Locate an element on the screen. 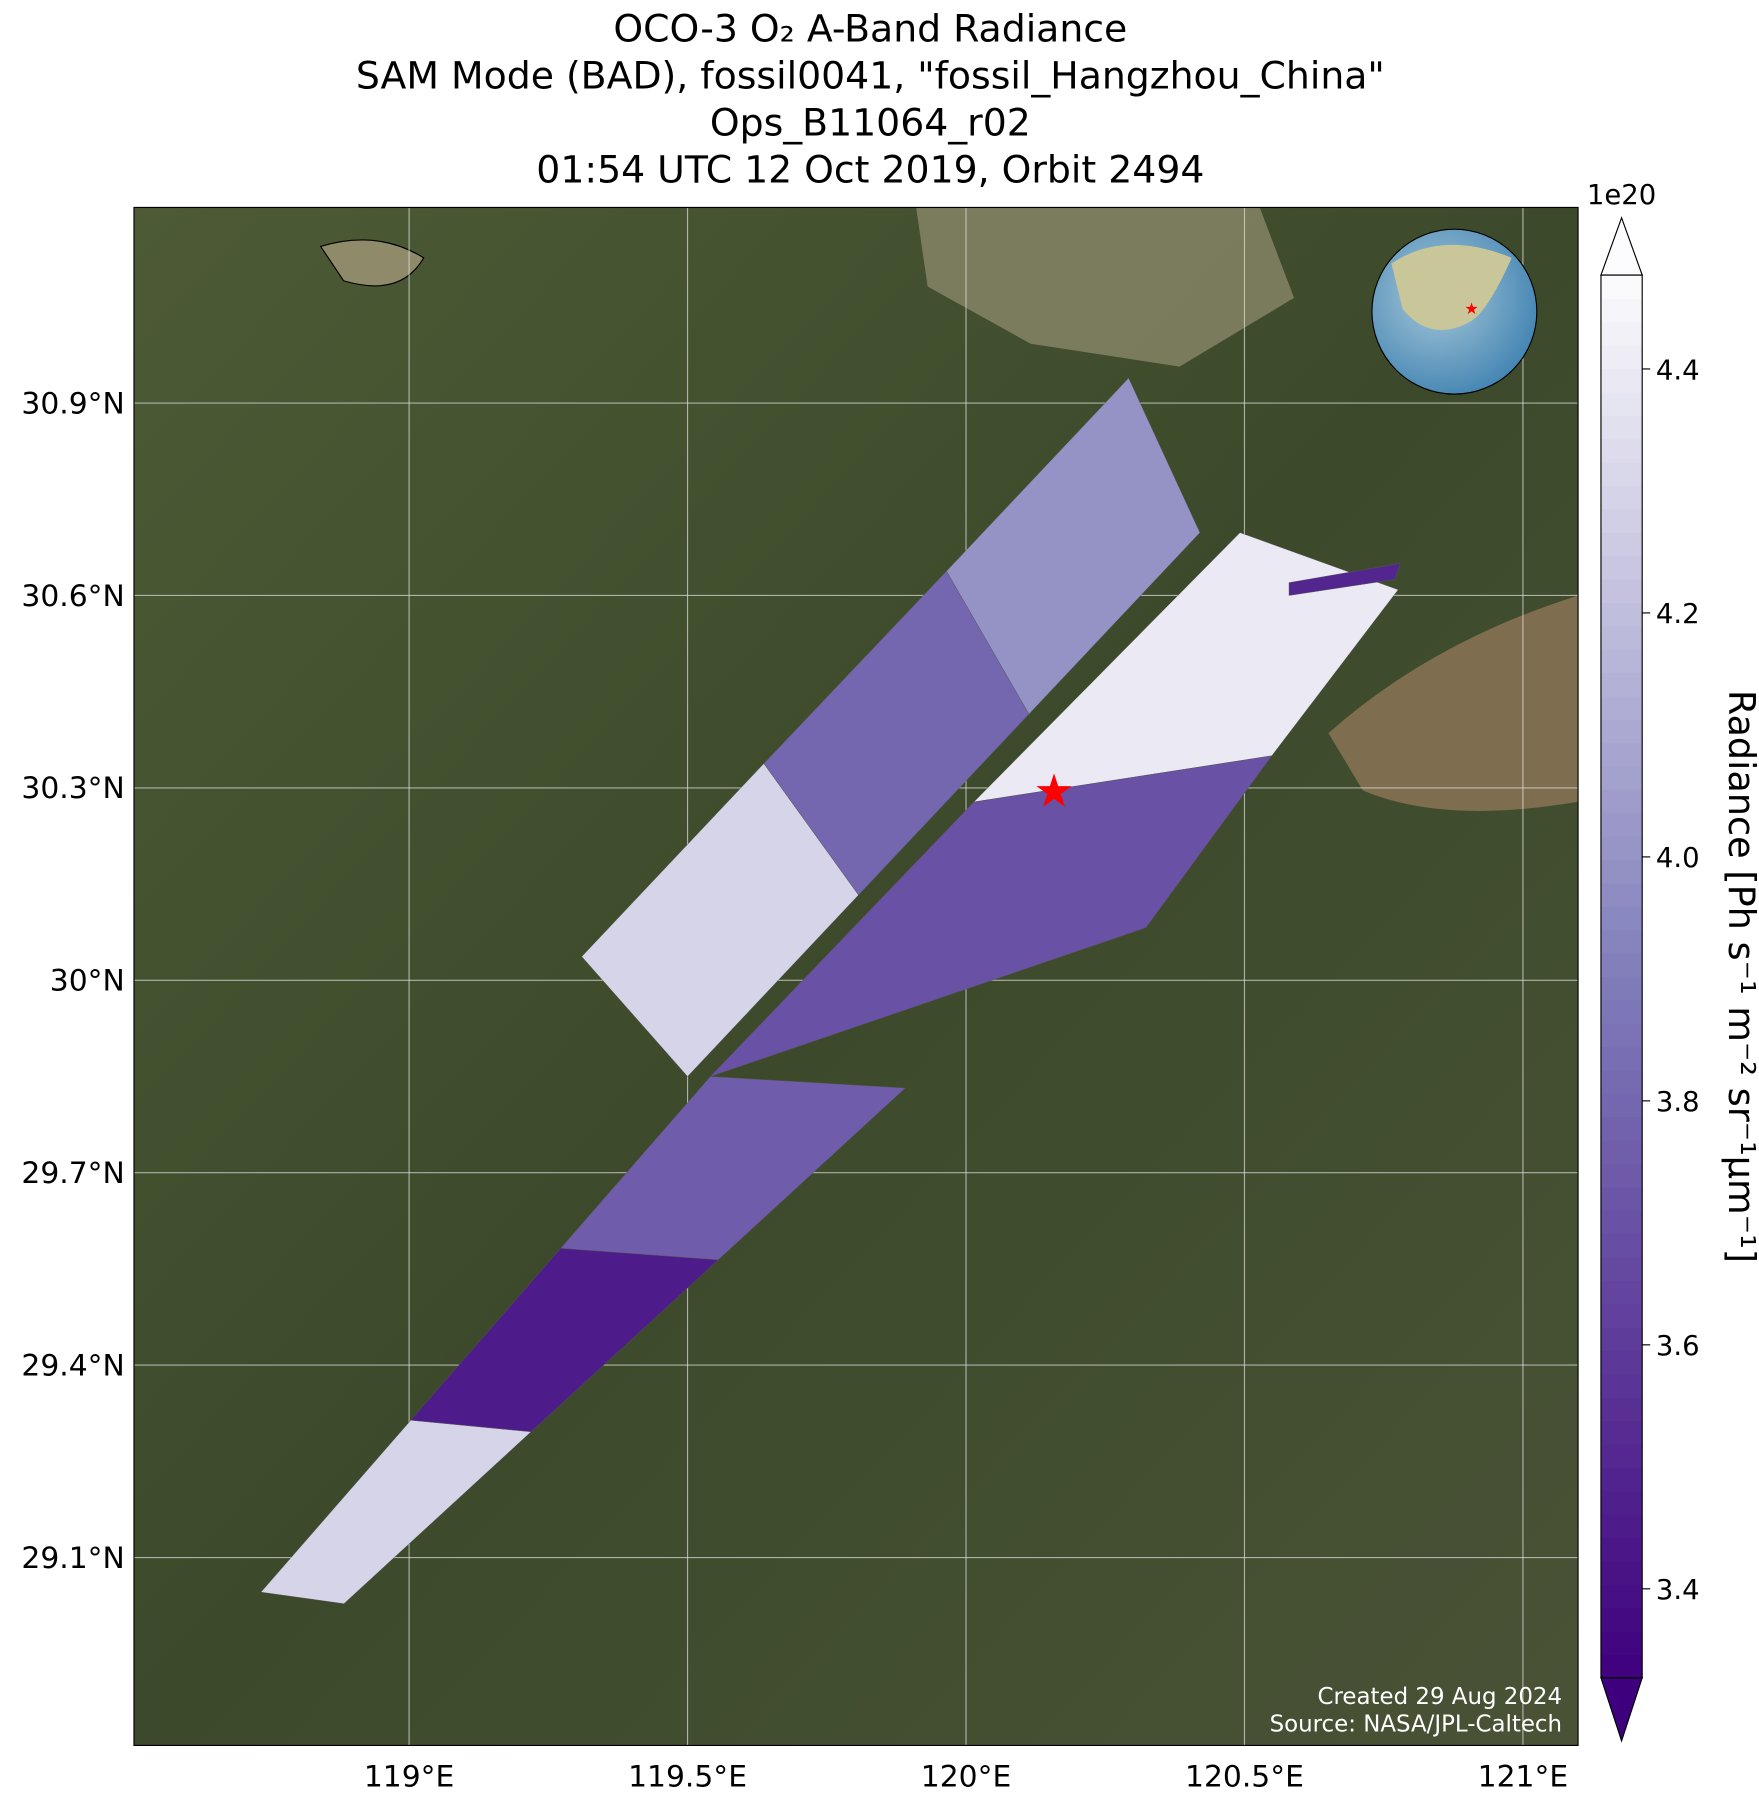 Image resolution: width=1759 pixels, height=1800 pixels. target-star: ★ is located at coordinates (1053, 790).